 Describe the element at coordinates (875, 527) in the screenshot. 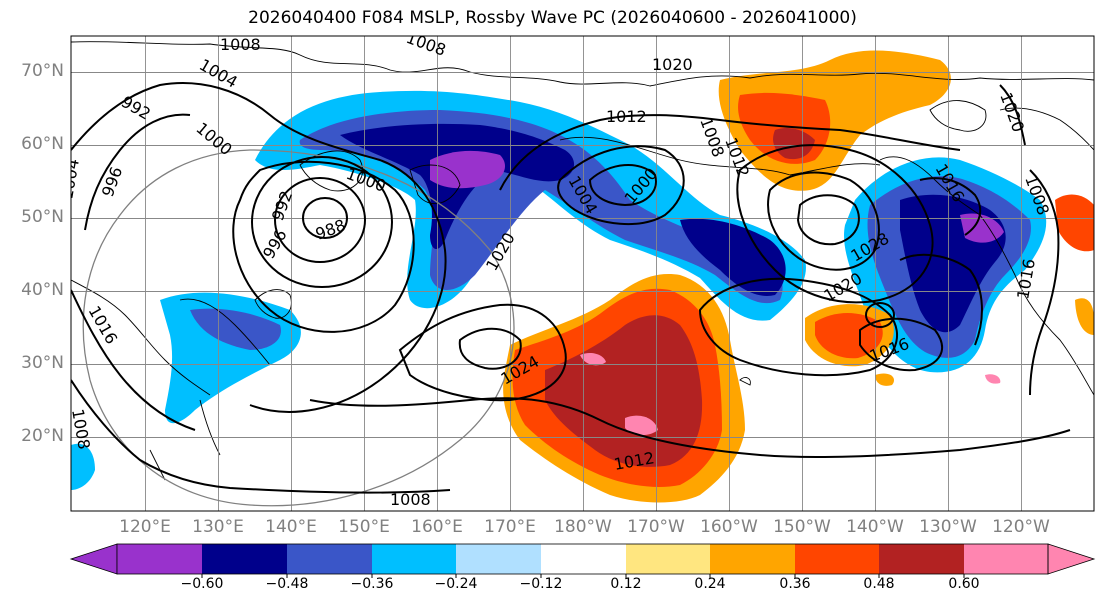

I see `lon-label-140w: 140°W` at that location.